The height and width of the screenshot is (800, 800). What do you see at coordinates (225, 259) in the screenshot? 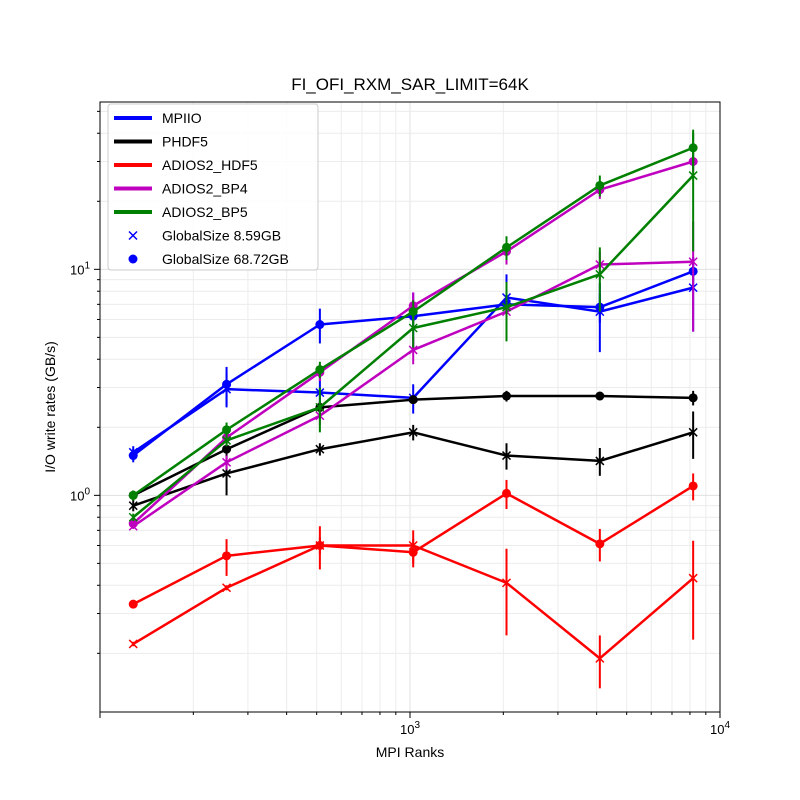
I see `legend-label: GlobalSize 68.72GB` at bounding box center [225, 259].